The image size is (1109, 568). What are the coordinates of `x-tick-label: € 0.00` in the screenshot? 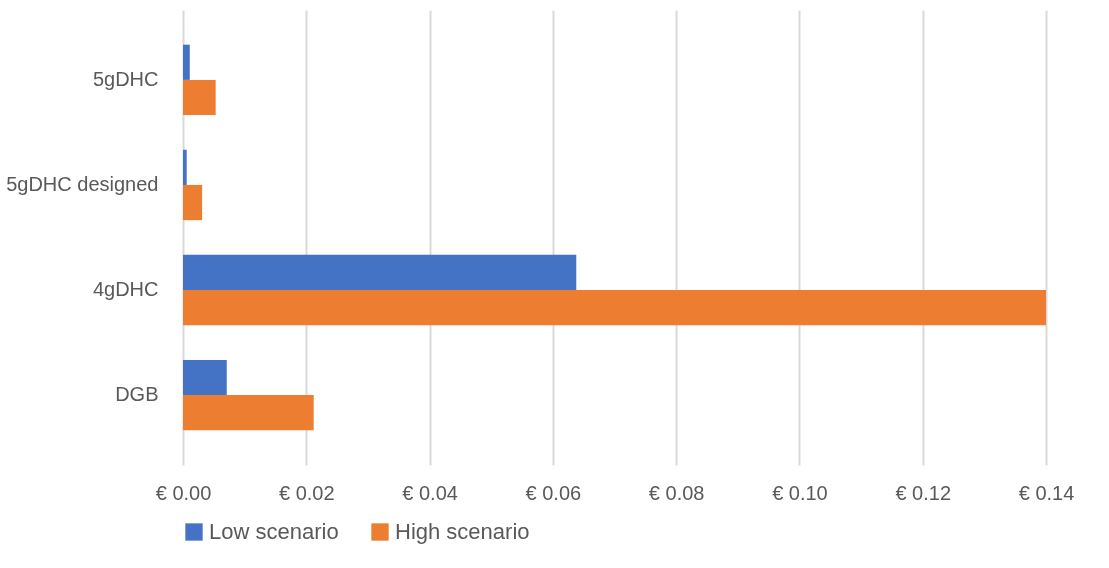 It's located at (183, 492).